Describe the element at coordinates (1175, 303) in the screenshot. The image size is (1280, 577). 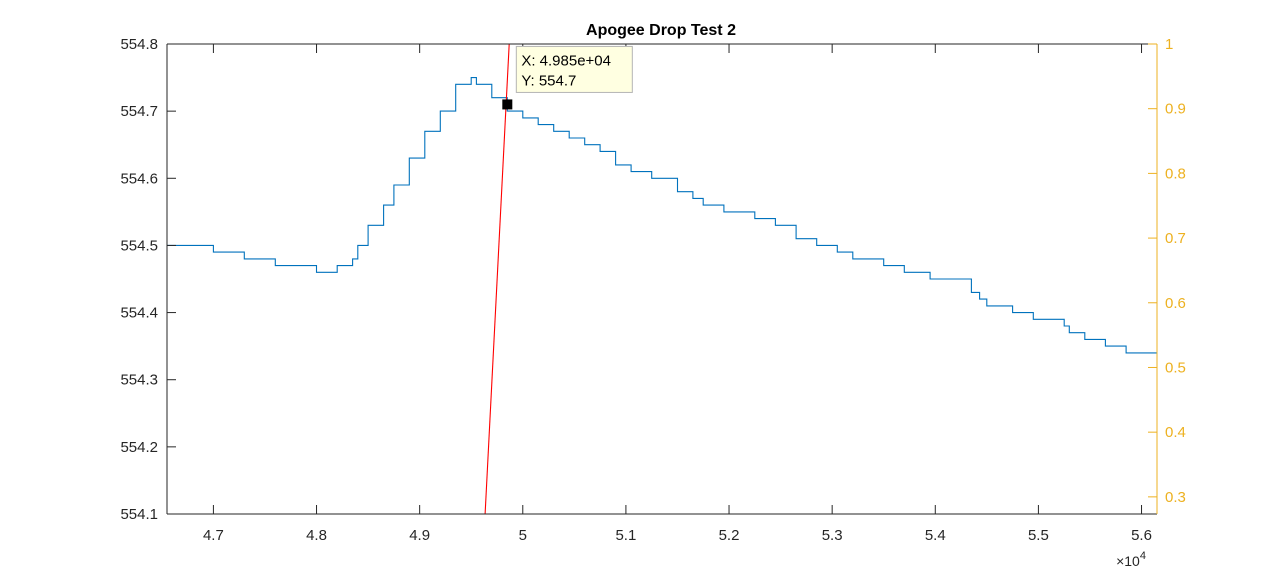
I see `y-right-tick-label: 0.6` at that location.